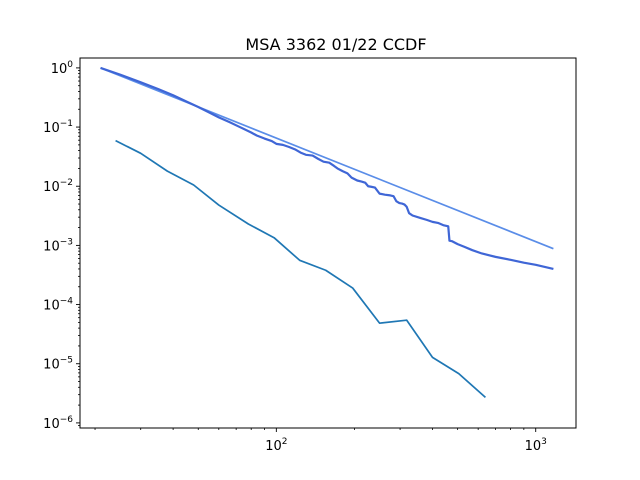  I want to click on x-tick-label: 10², so click(276, 445).